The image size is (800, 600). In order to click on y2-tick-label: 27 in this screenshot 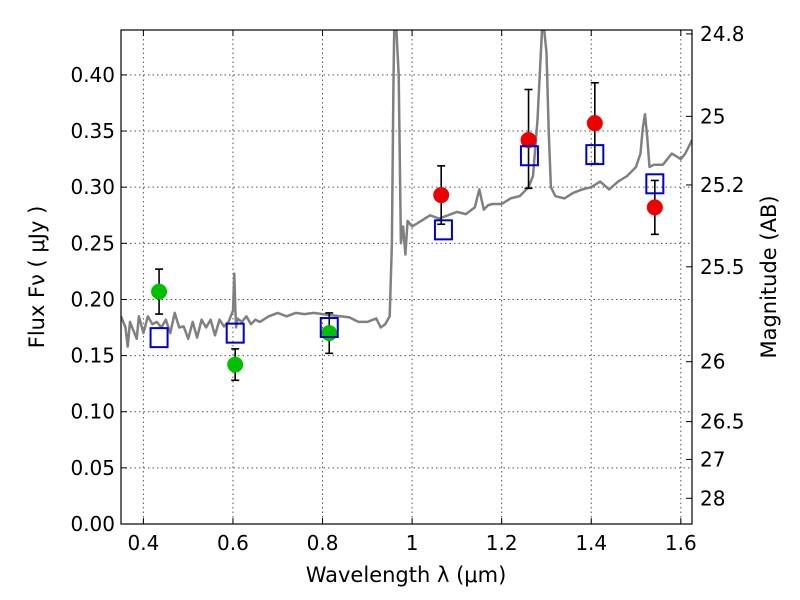, I will do `click(712, 459)`.